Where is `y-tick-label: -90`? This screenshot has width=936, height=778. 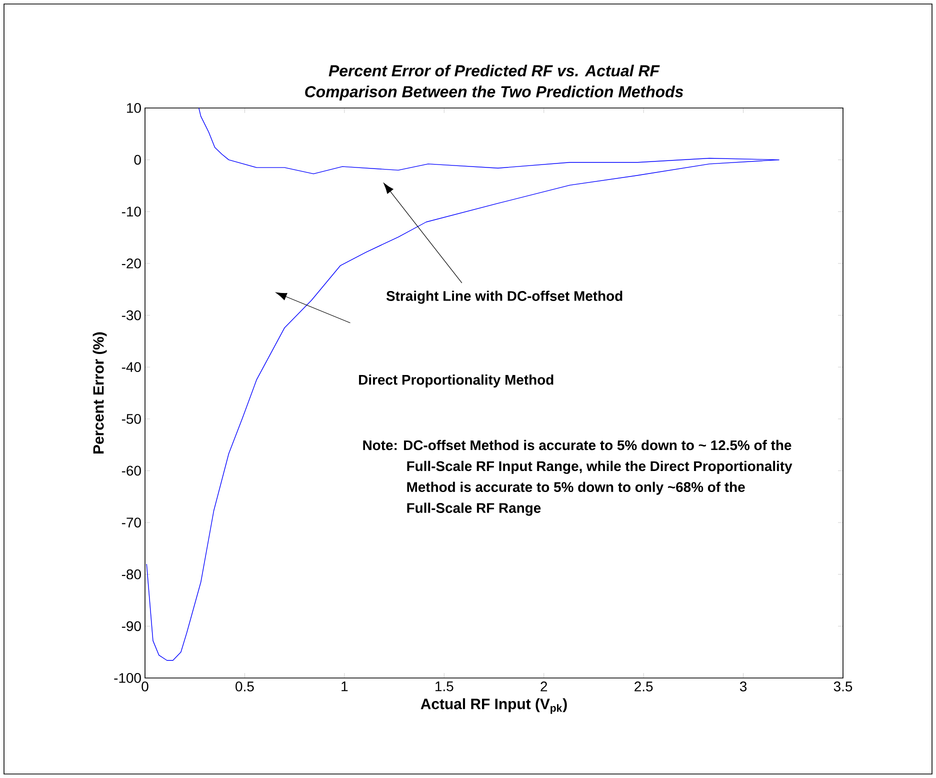
y-tick-label: -90 is located at coordinates (131, 626).